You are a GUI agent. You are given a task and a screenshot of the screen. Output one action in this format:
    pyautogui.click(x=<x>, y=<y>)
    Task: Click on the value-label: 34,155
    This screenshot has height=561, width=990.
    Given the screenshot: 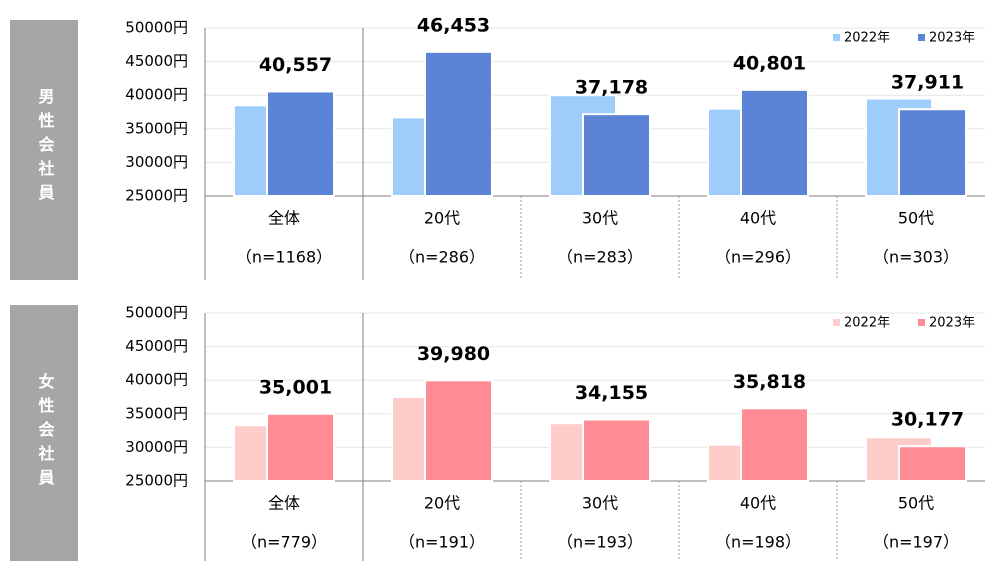 What is the action you would take?
    pyautogui.click(x=611, y=393)
    